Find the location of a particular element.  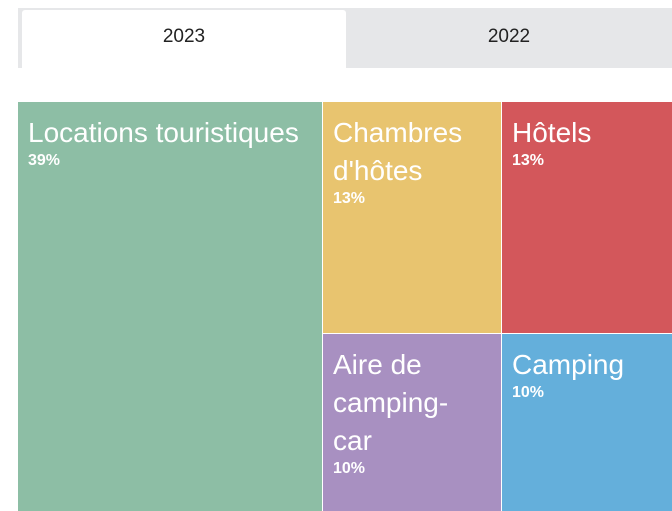

cell-label: Chambres d'hôtes is located at coordinates (398, 151).